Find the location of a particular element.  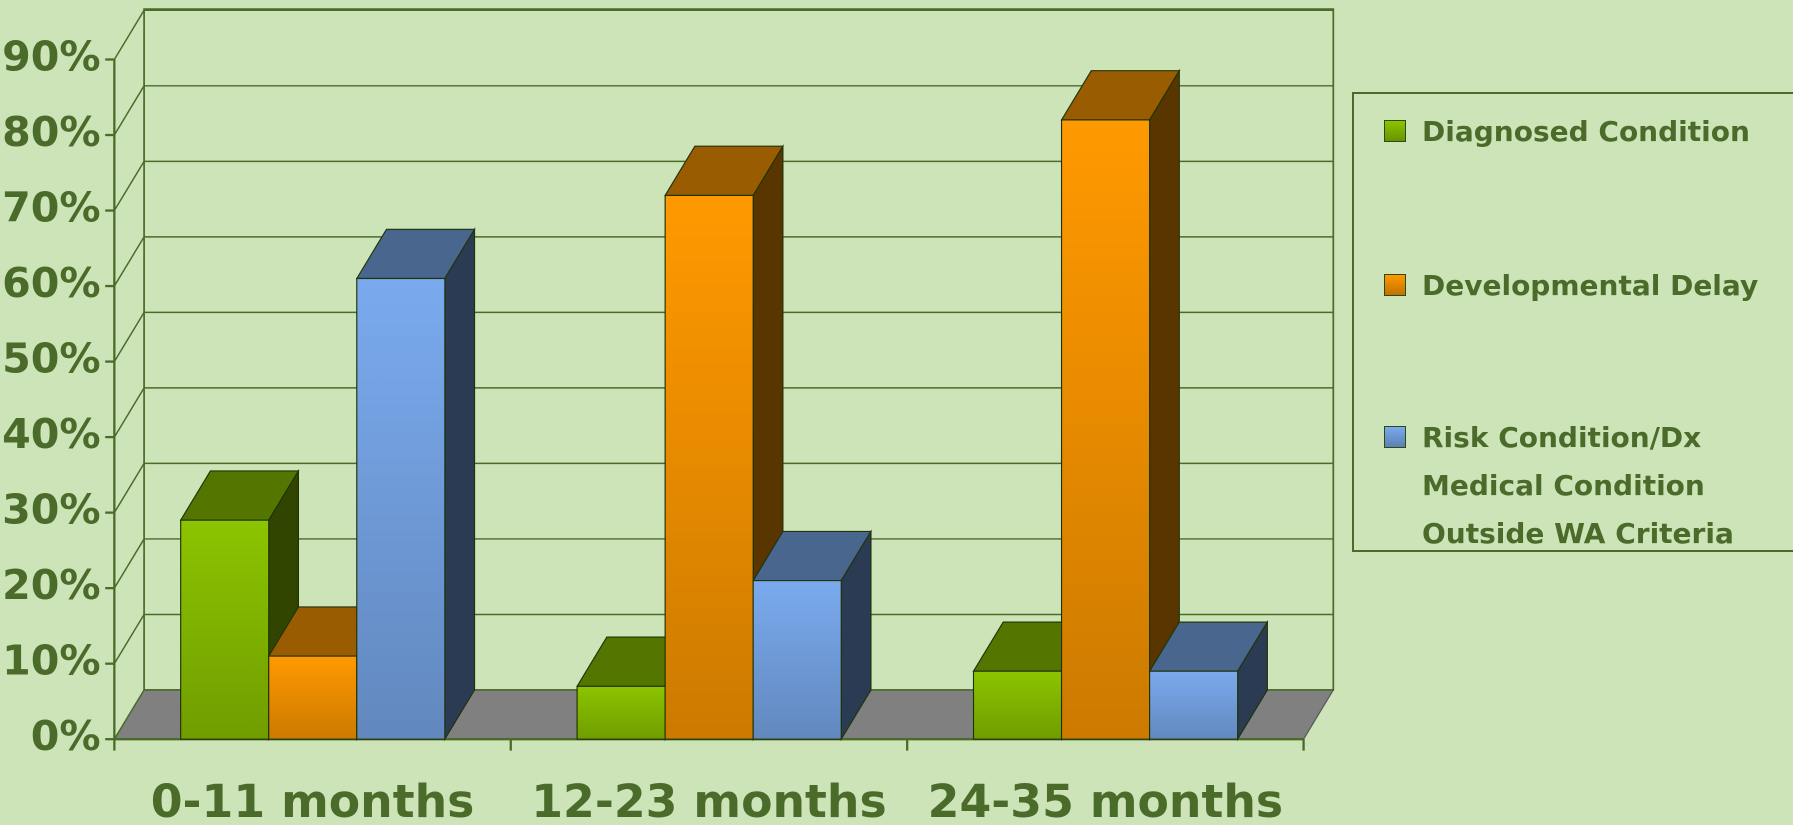

y-tick-label: 40% is located at coordinates (51, 434).